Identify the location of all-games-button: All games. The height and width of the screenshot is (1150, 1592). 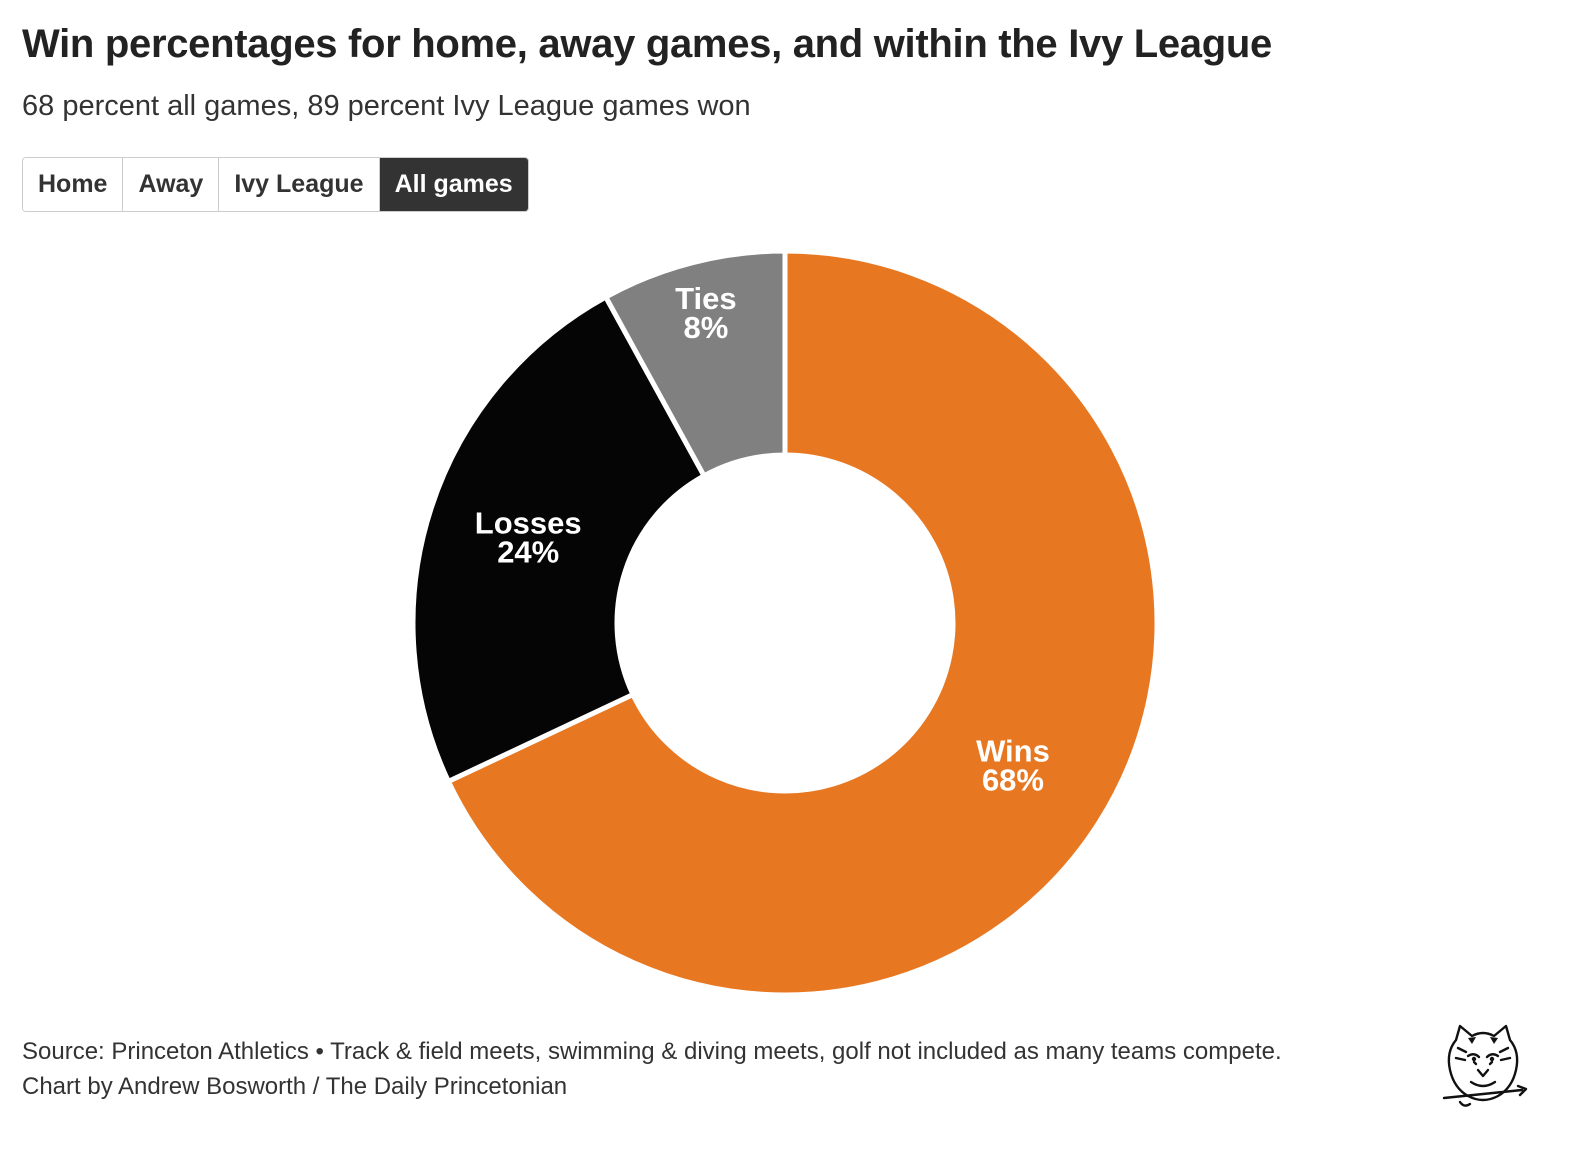
(453, 184).